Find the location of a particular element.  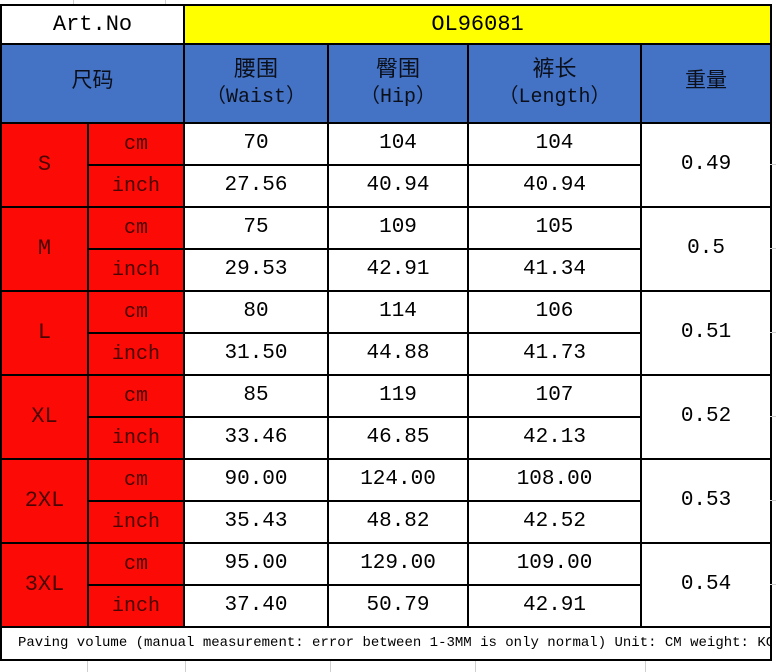

waist-cm-value: 70 is located at coordinates (256, 144).